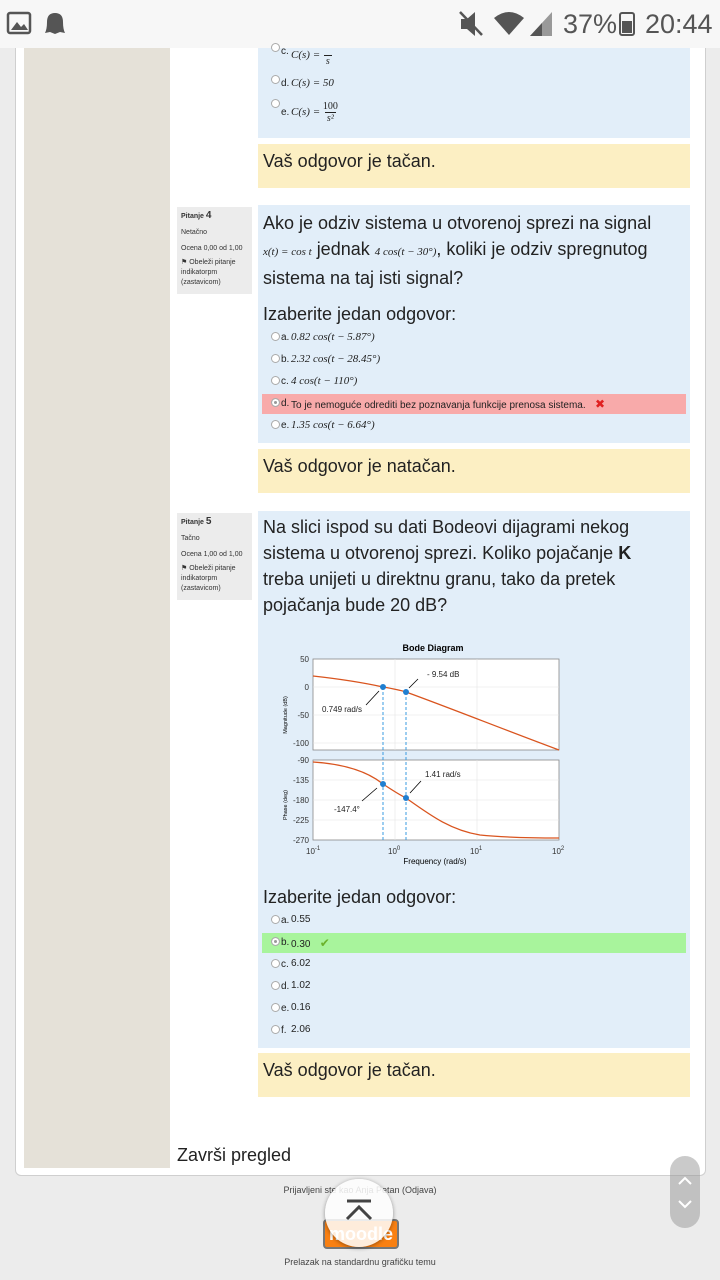  What do you see at coordinates (563, 849) in the screenshot?
I see `tick-exponent: 2` at bounding box center [563, 849].